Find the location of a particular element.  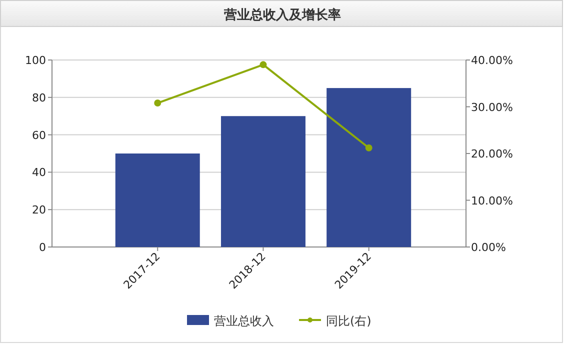

y-tick-label: 60 is located at coordinates (39, 135).